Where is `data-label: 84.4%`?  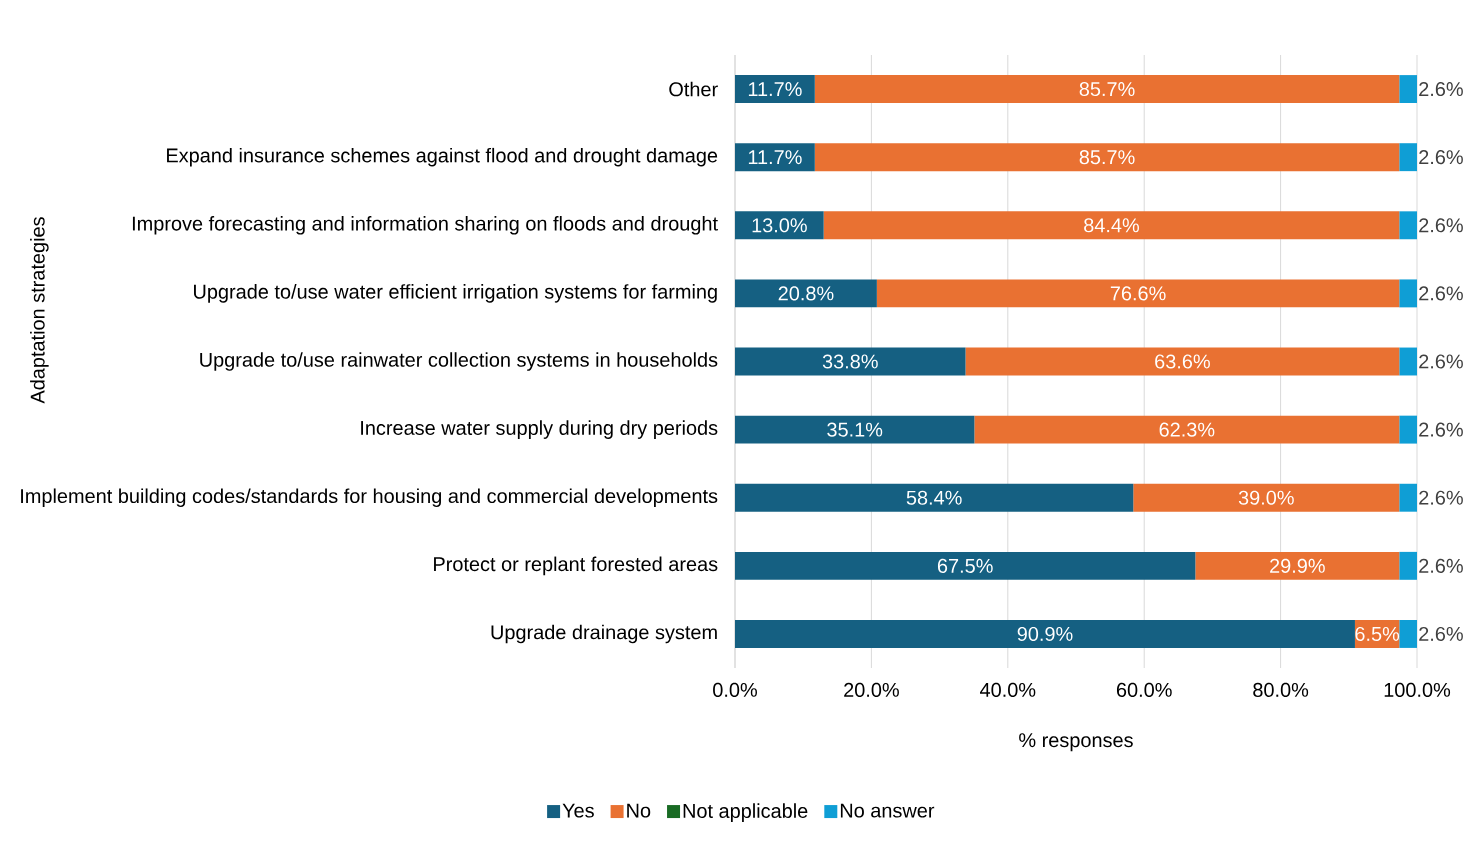
data-label: 84.4% is located at coordinates (1111, 225).